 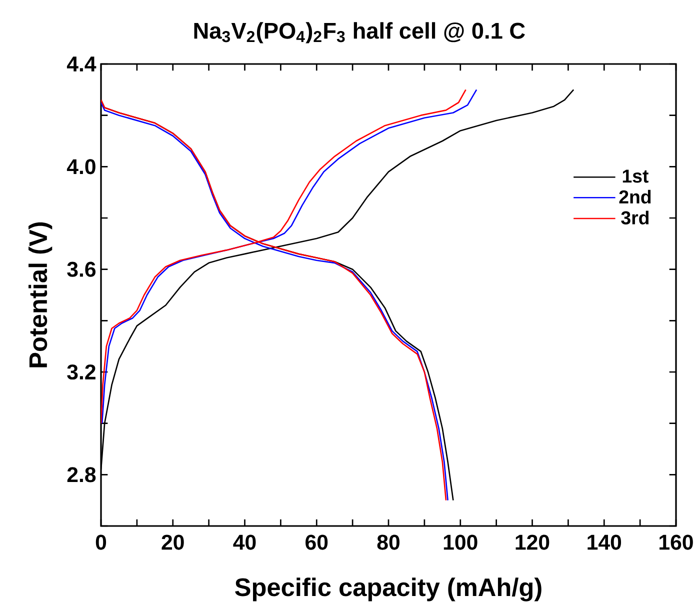 I want to click on x-tick-label: 60, so click(x=317, y=542).